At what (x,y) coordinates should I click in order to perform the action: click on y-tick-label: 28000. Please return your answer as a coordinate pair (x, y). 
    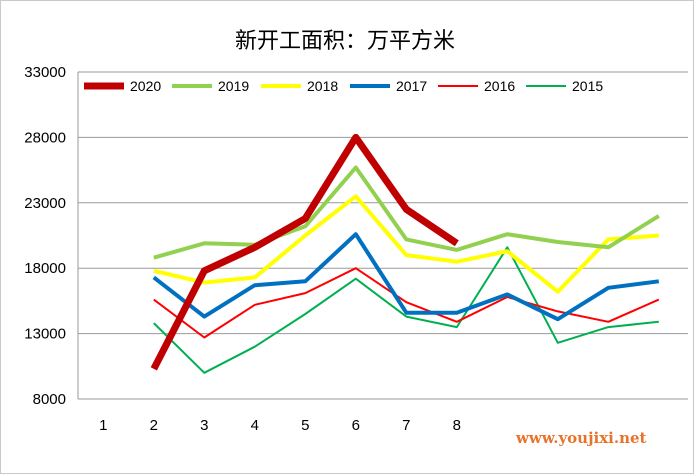
    Looking at the image, I should click on (45, 137).